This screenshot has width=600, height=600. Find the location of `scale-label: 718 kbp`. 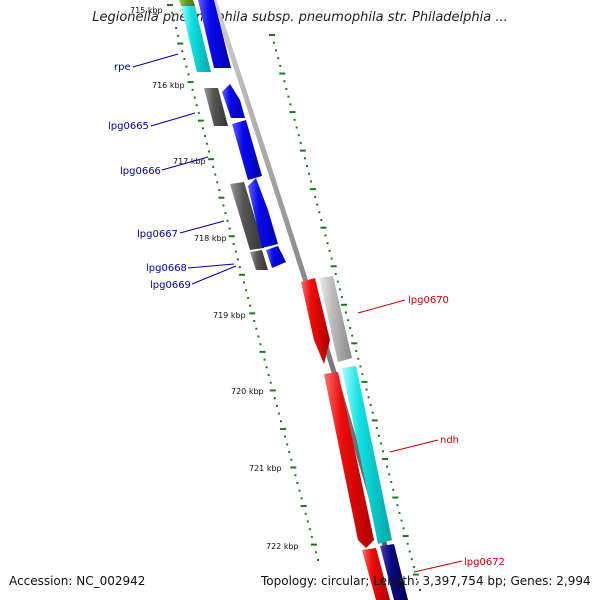

scale-label: 718 kbp is located at coordinates (210, 238).